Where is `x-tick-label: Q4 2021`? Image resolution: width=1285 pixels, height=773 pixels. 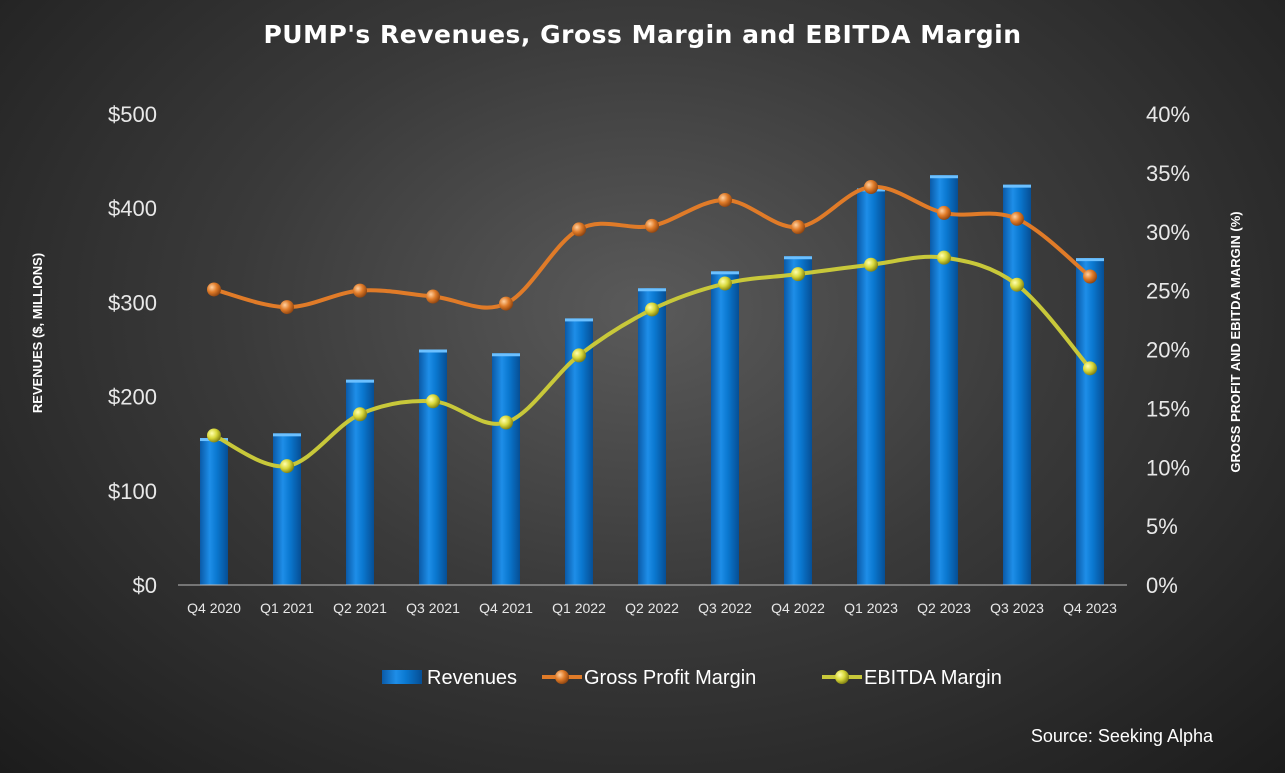 x-tick-label: Q4 2021 is located at coordinates (506, 608).